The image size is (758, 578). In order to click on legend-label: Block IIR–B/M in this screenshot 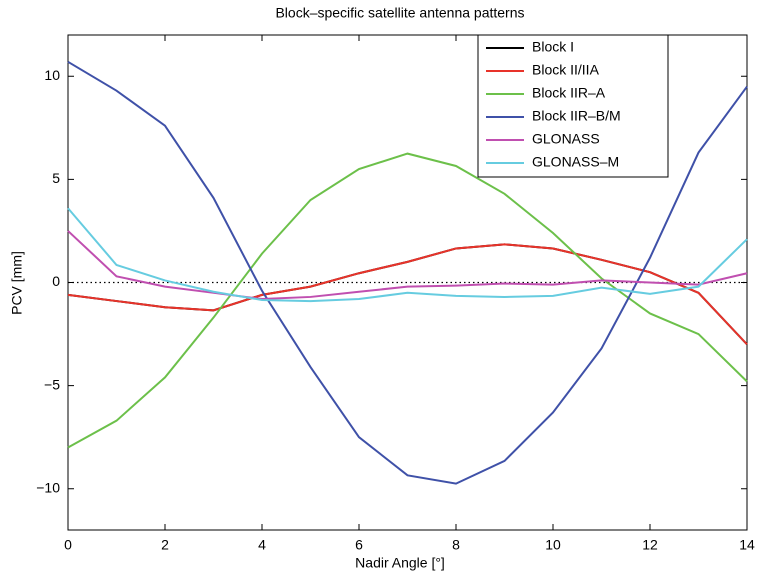, I will do `click(576, 116)`.